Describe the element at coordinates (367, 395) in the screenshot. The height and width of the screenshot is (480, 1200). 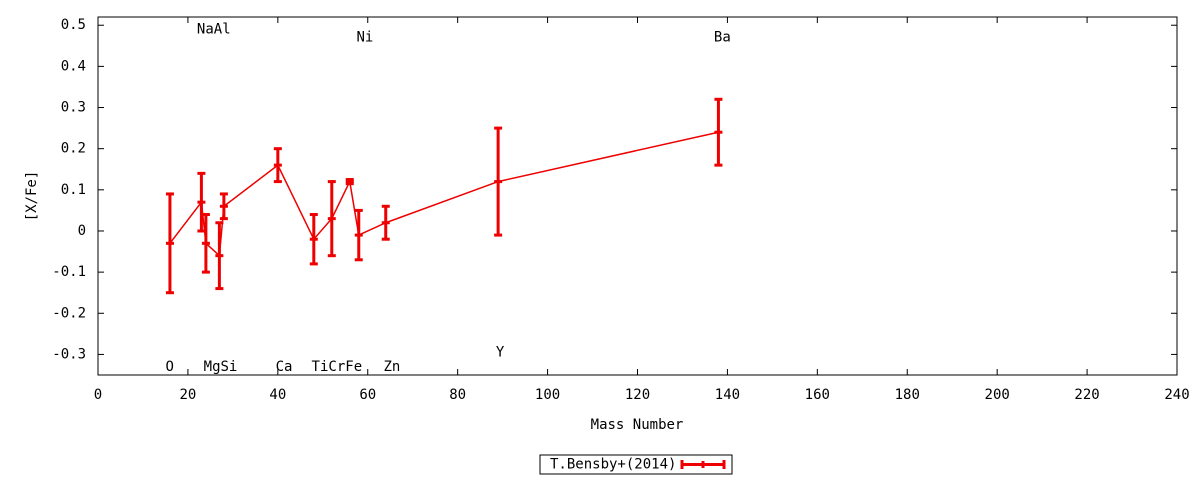
I see `x-tick-label: 60` at that location.